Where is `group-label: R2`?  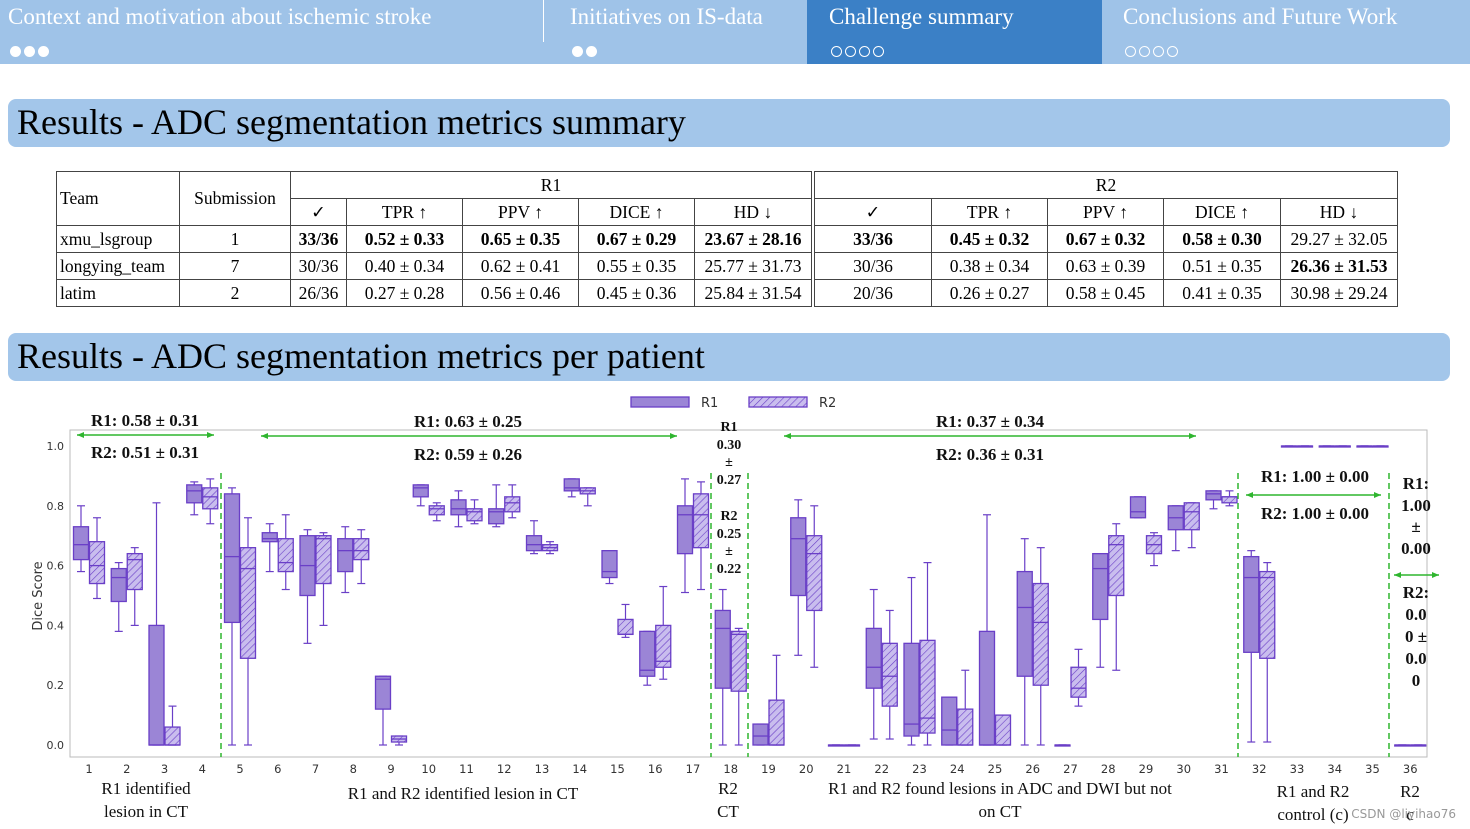 group-label: R2 is located at coordinates (1410, 791).